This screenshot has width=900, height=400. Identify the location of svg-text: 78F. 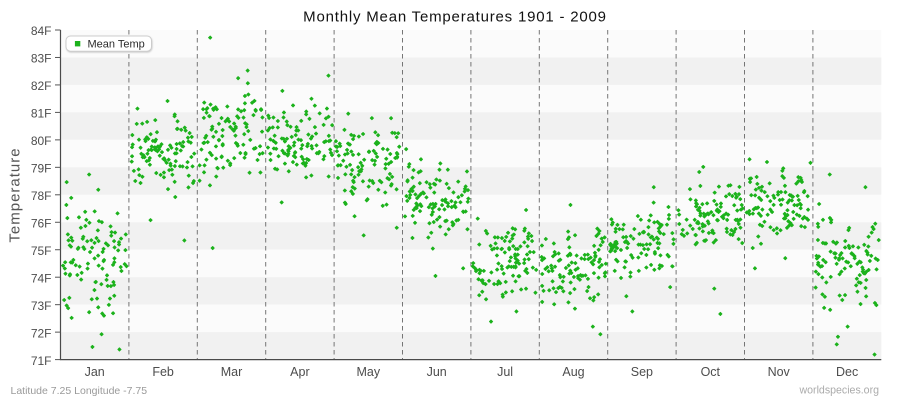
(41, 196).